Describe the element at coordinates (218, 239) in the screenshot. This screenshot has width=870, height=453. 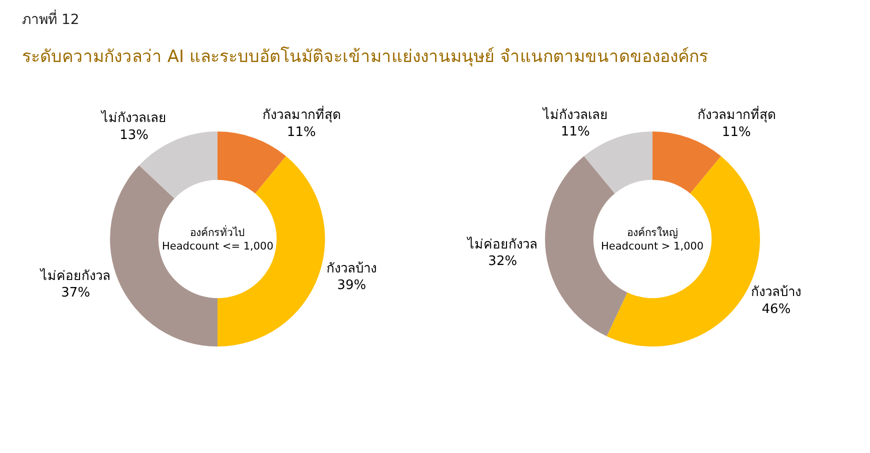
I see `text: องค์กรทั่วไป Headcount <= 1,000` at that location.